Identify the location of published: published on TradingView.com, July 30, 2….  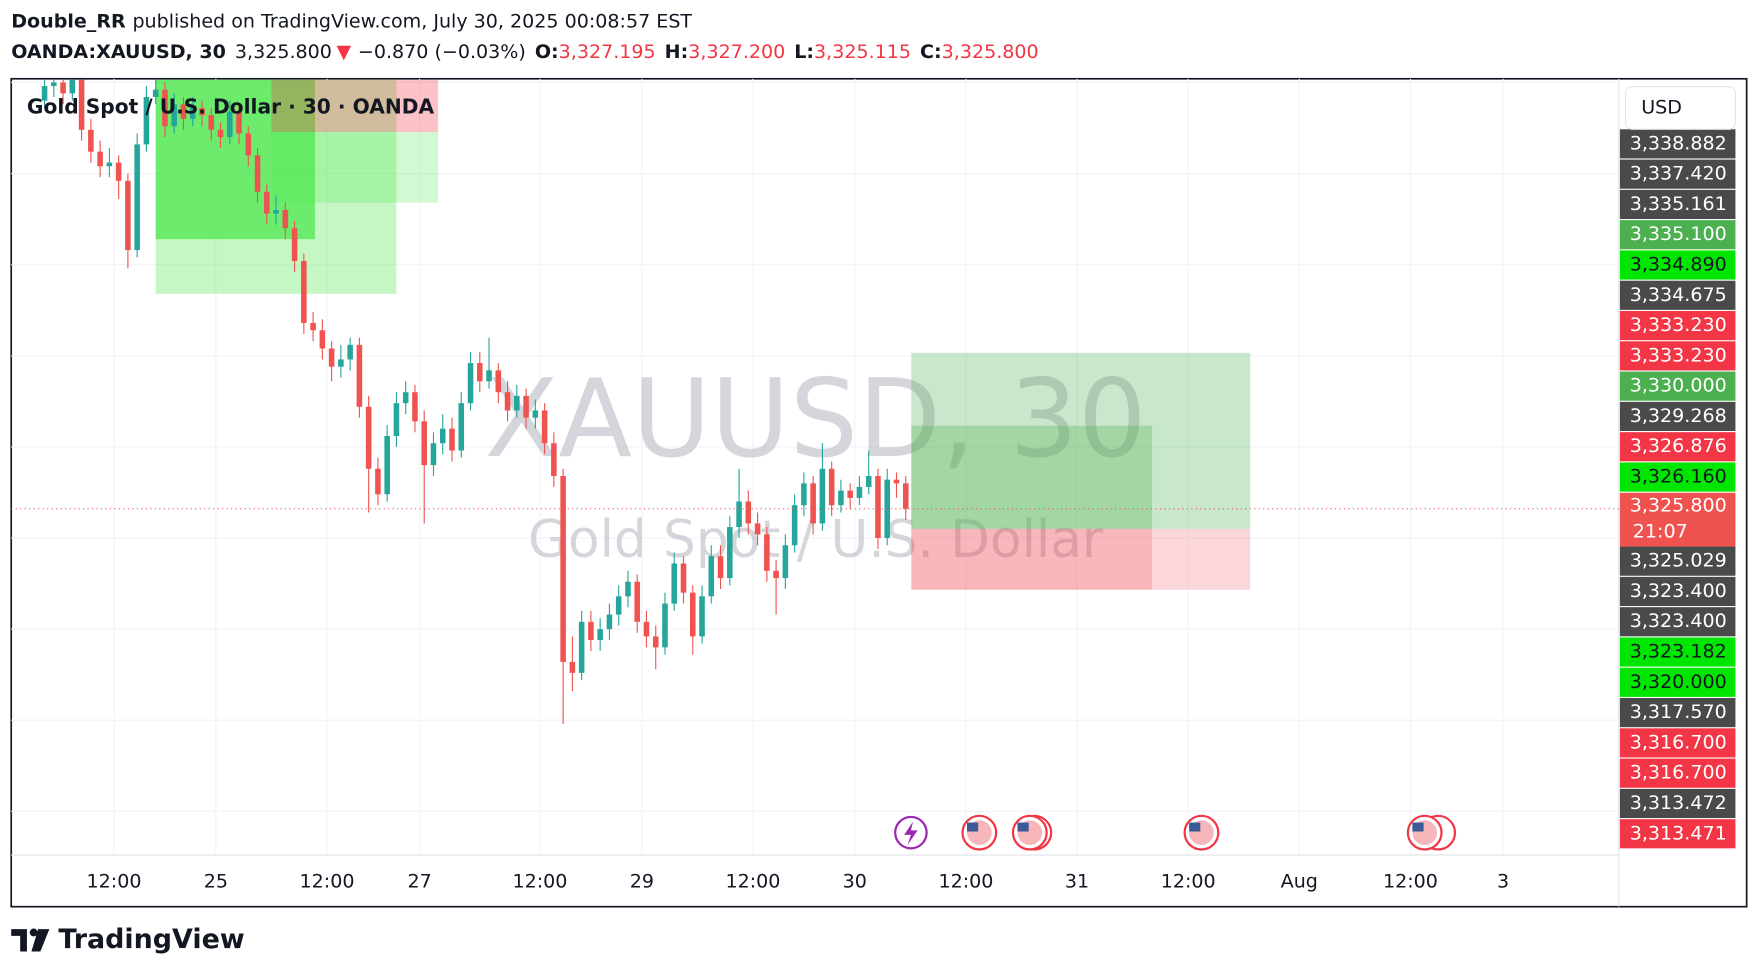
(412, 21).